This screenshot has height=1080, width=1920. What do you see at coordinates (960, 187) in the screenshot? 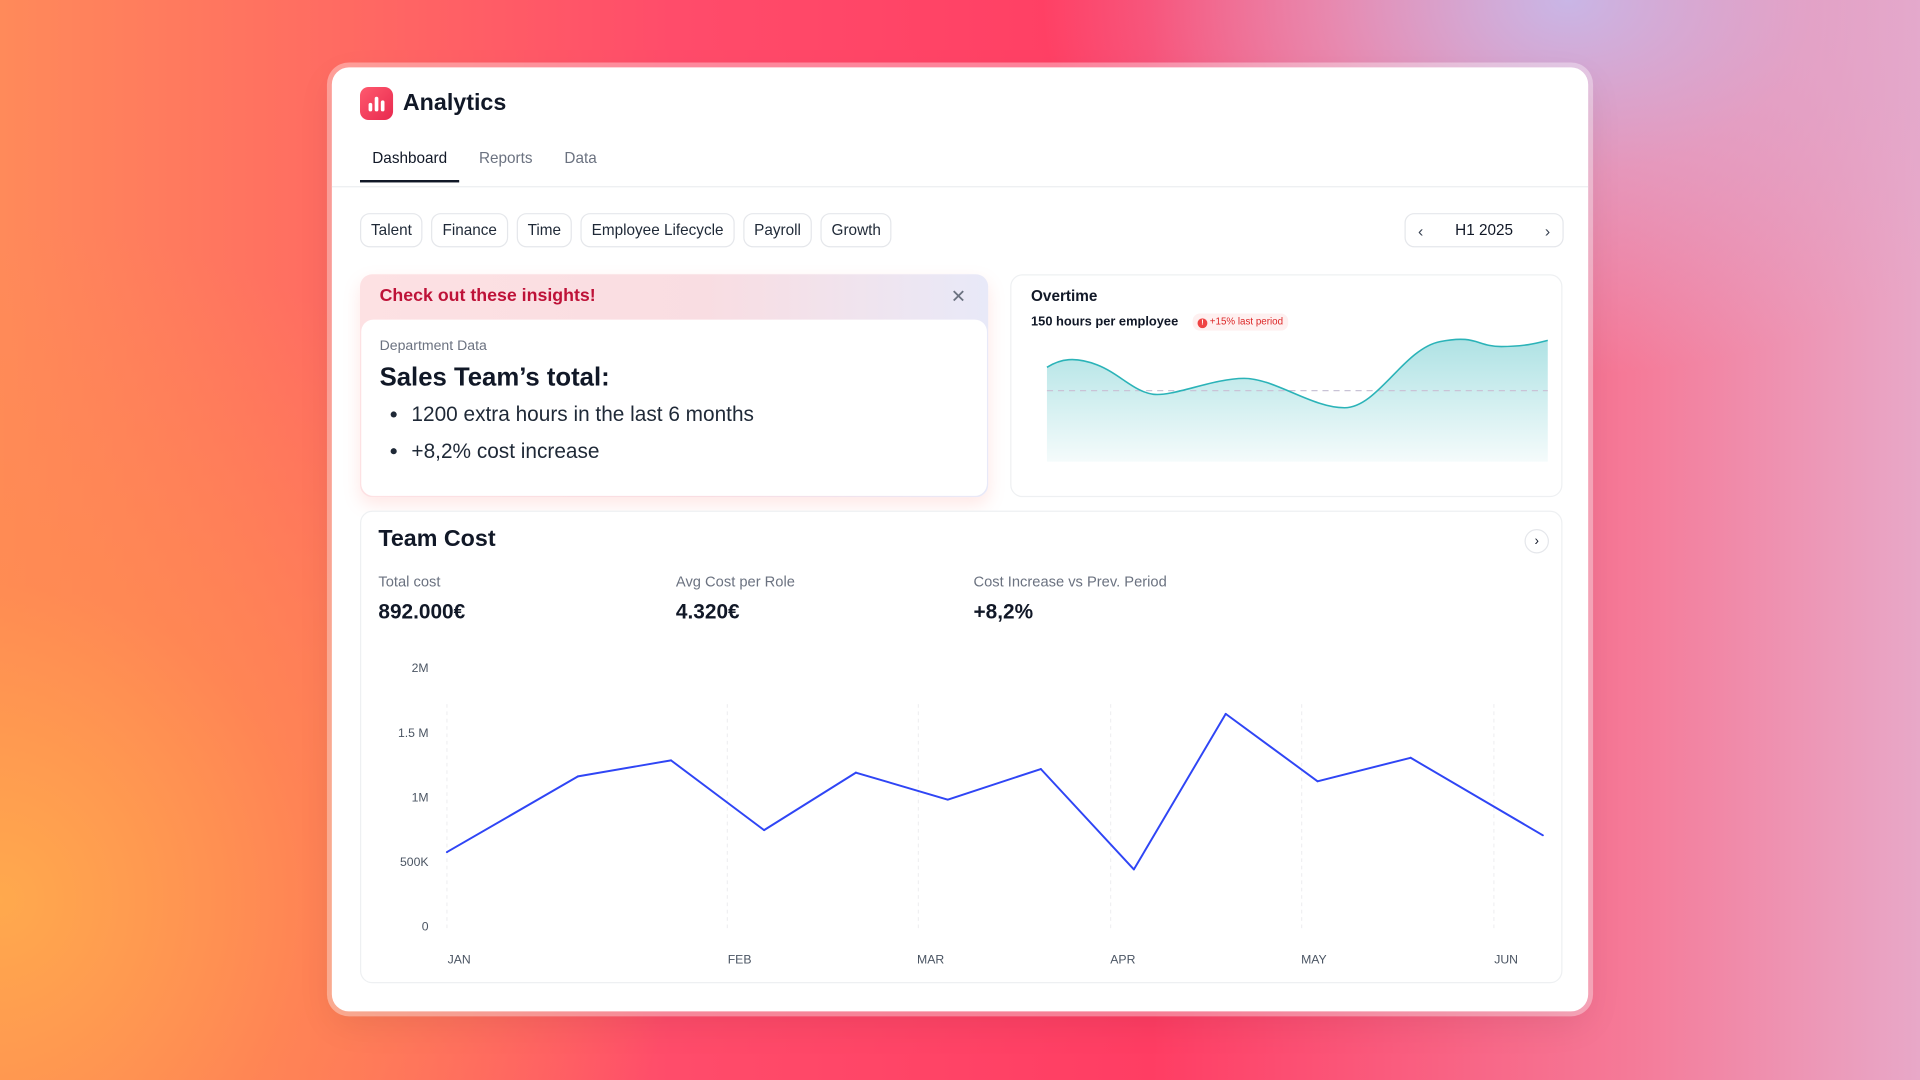
I see `tab-divider` at bounding box center [960, 187].